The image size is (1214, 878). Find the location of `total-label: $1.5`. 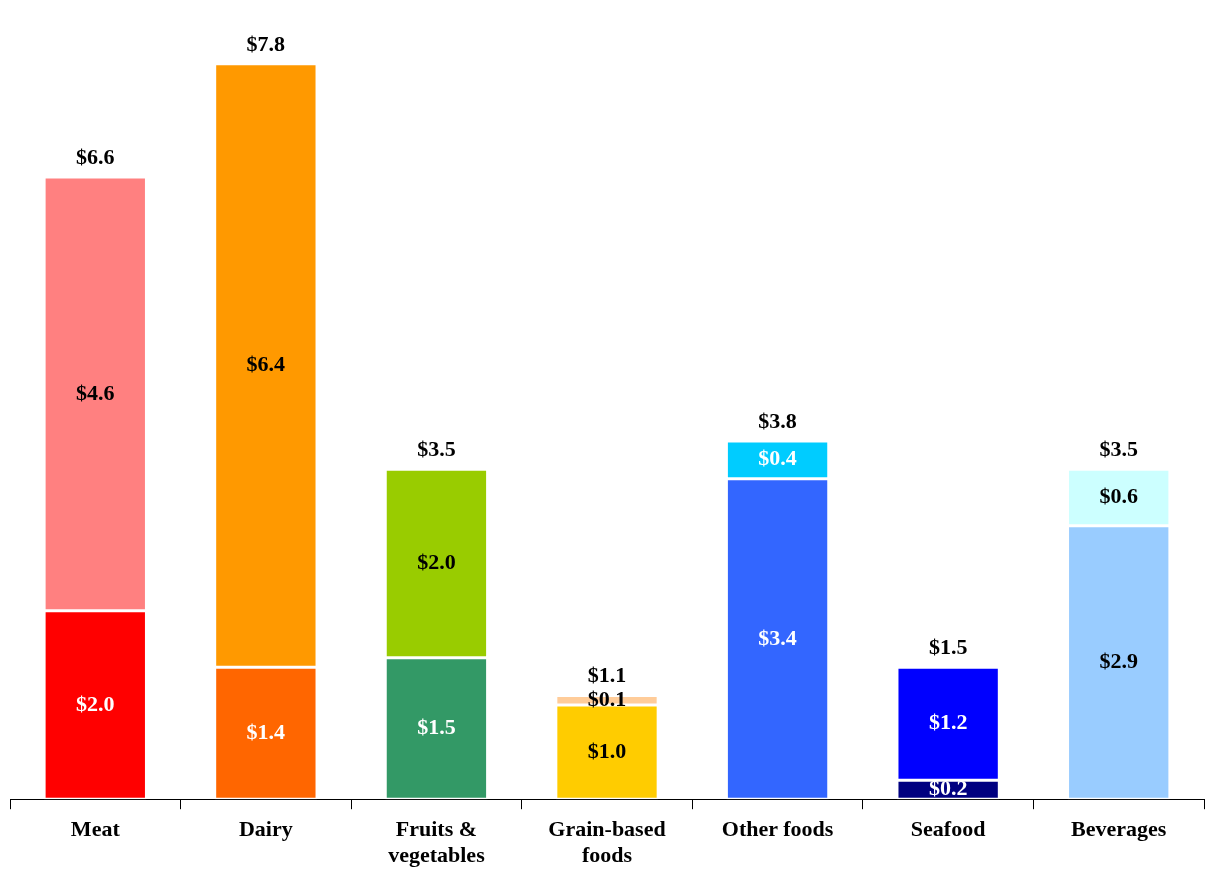

total-label: $1.5 is located at coordinates (948, 646).